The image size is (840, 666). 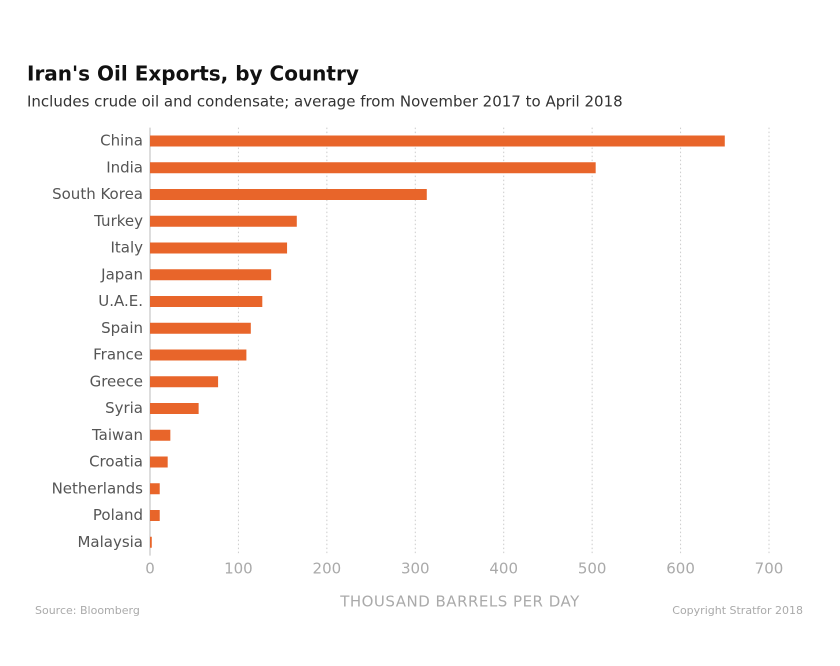 What do you see at coordinates (121, 141) in the screenshot?
I see `y-tick-label: China` at bounding box center [121, 141].